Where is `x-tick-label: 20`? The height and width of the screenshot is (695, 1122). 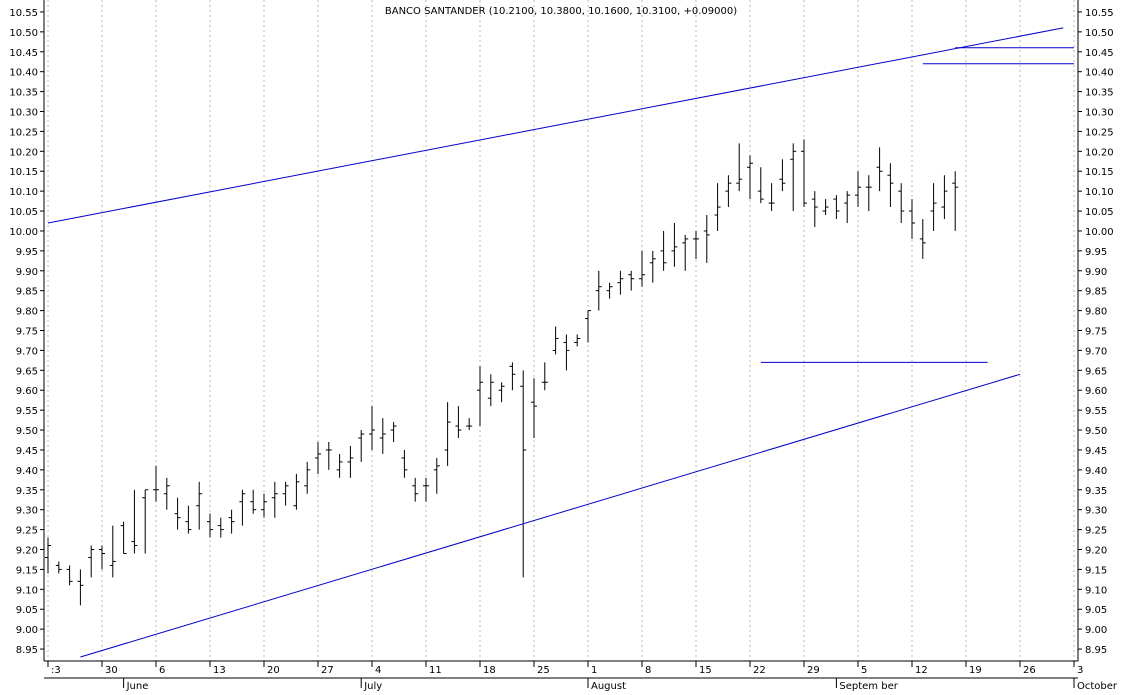 x-tick-label: 20 is located at coordinates (273, 670).